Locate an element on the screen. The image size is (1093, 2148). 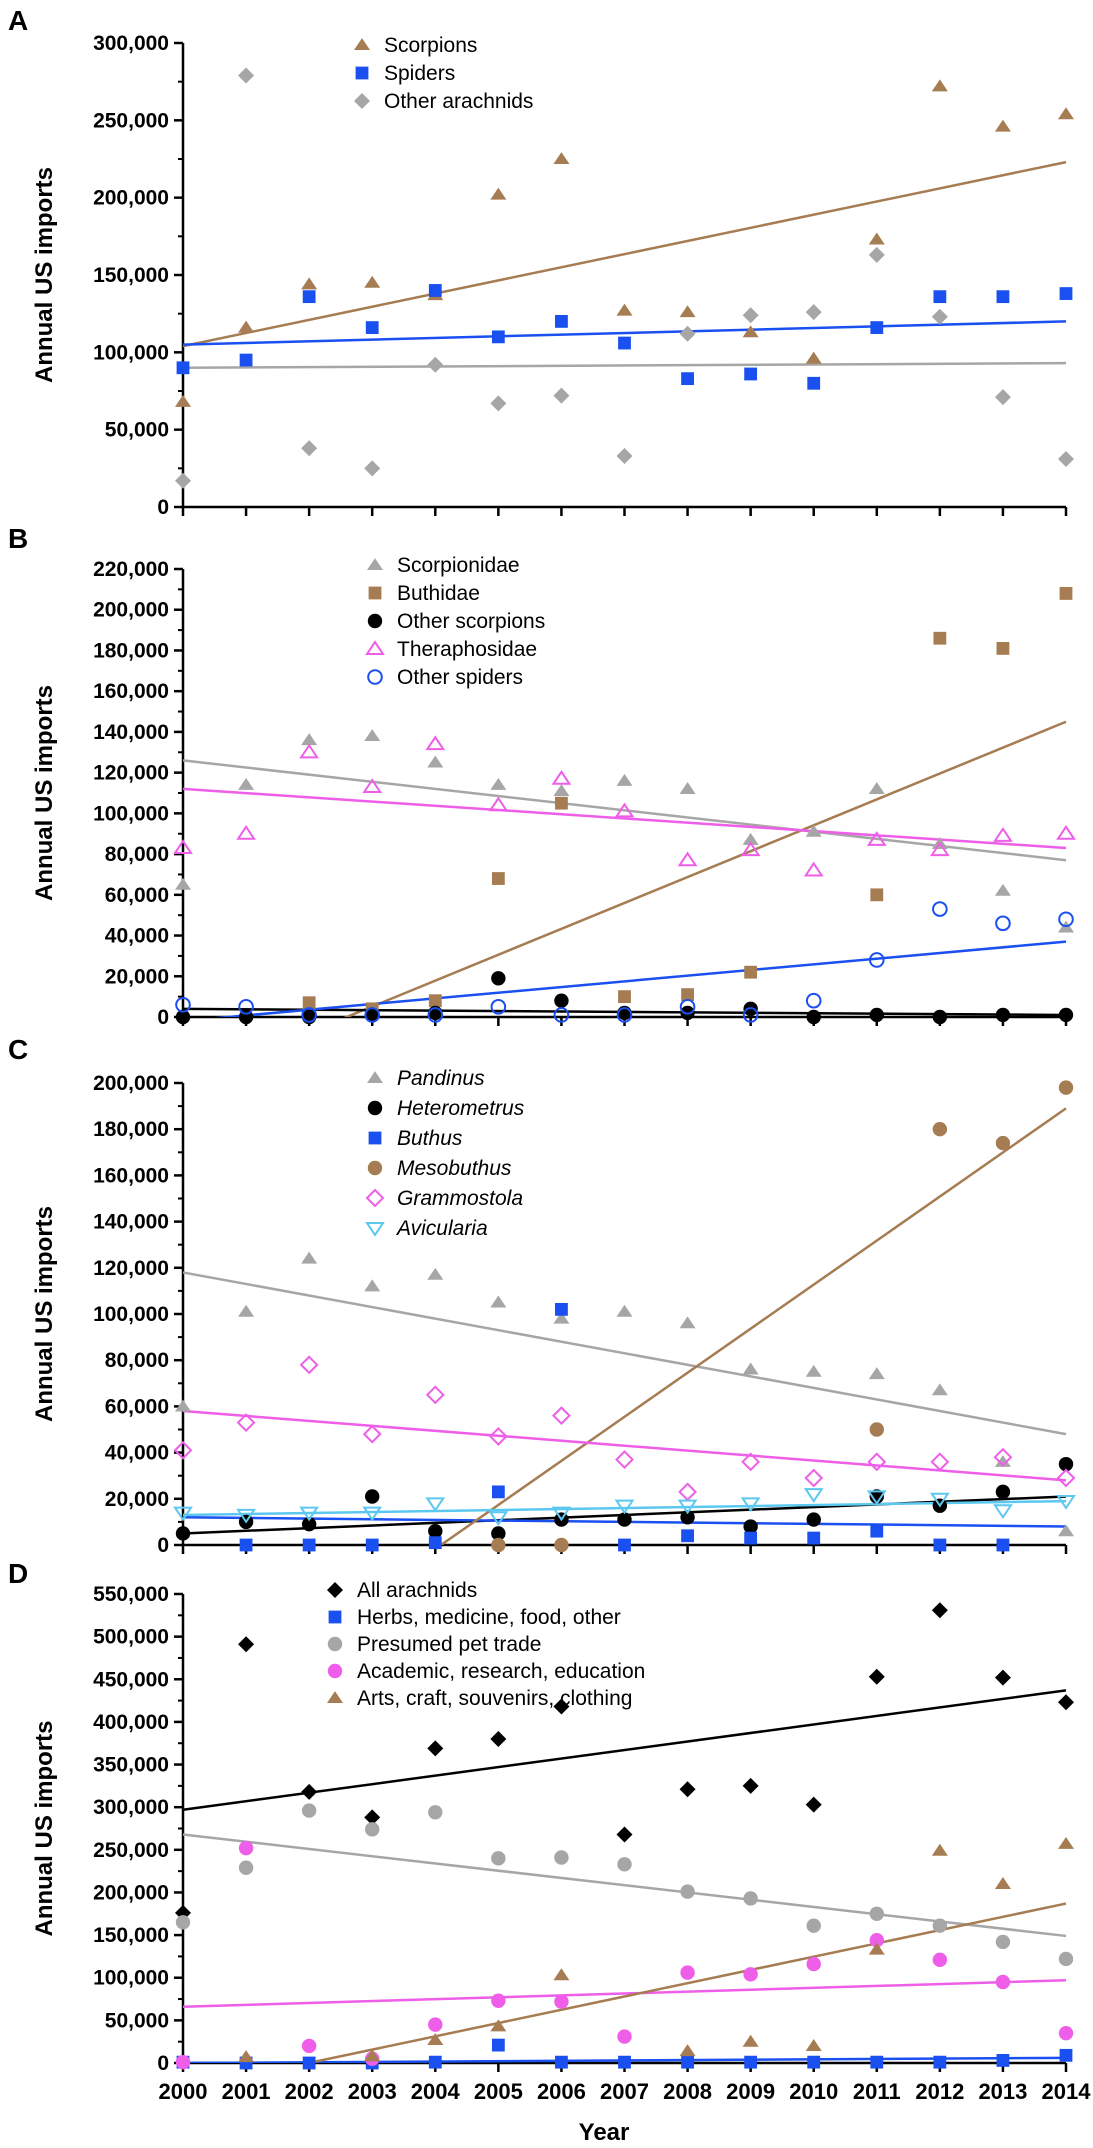
series-grammostola is located at coordinates (624, 1428).